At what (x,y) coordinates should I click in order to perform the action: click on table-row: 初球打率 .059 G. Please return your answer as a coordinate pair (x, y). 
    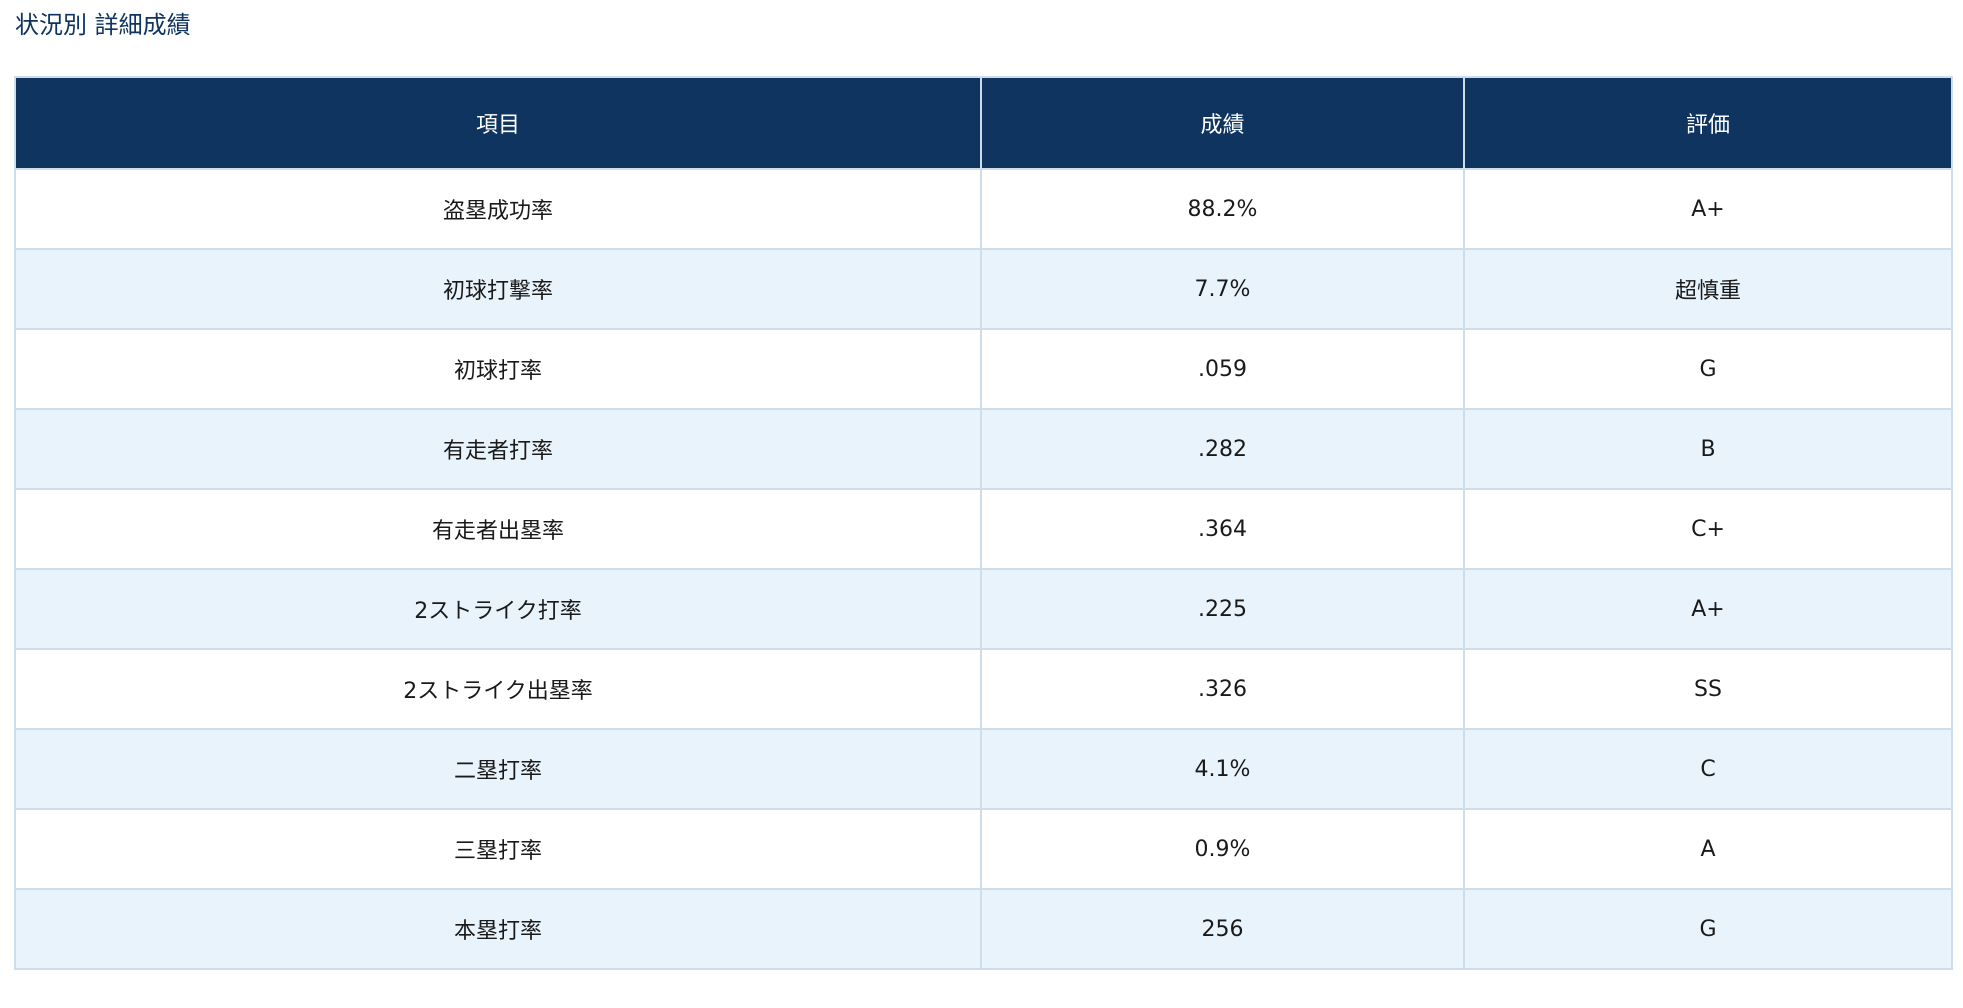
    Looking at the image, I should click on (983, 369).